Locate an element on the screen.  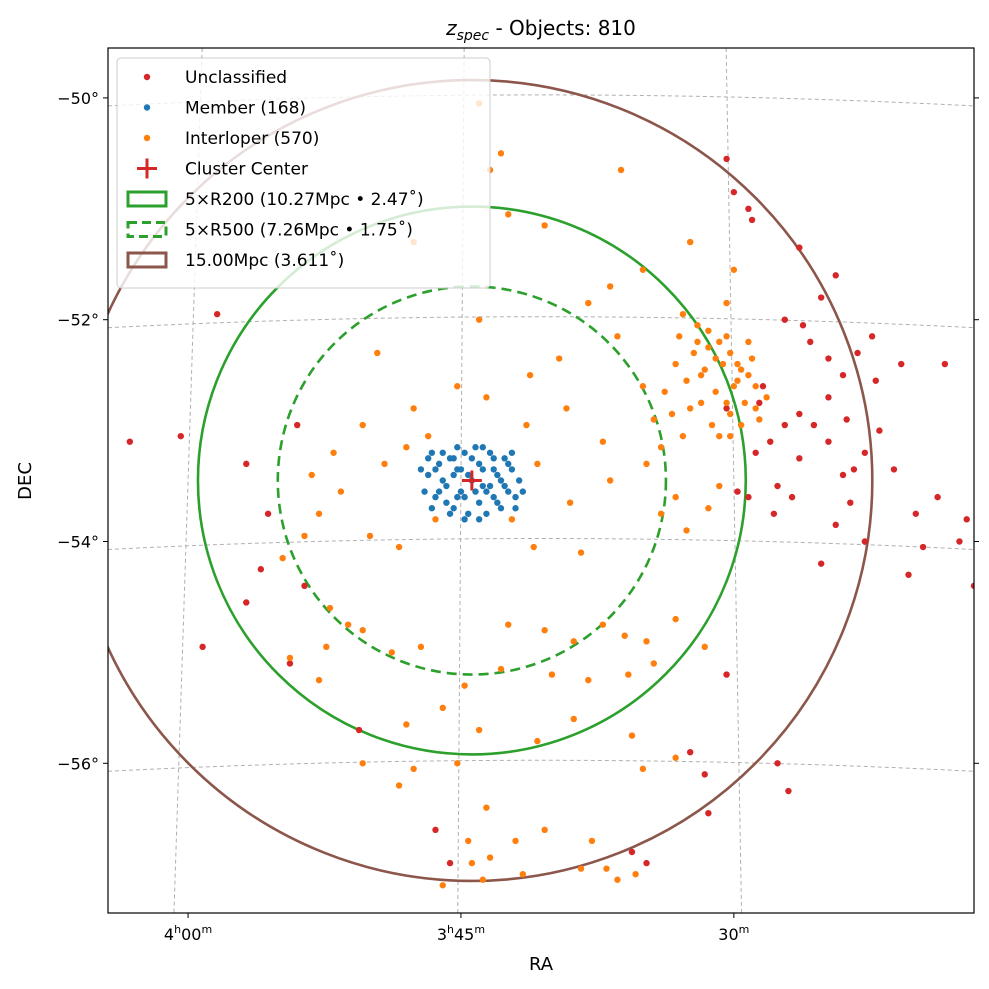
grid-line-dec is located at coordinates (541, 765).